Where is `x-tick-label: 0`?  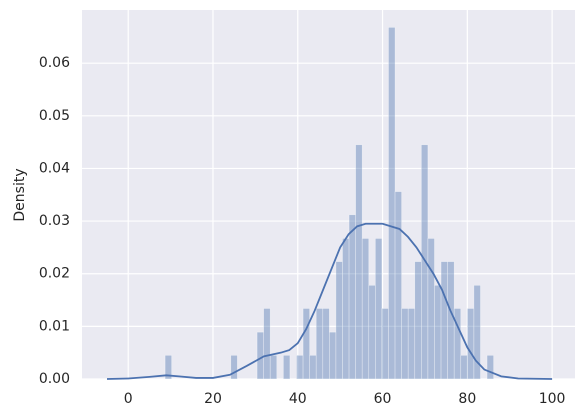
x-tick-label: 0 is located at coordinates (128, 399).